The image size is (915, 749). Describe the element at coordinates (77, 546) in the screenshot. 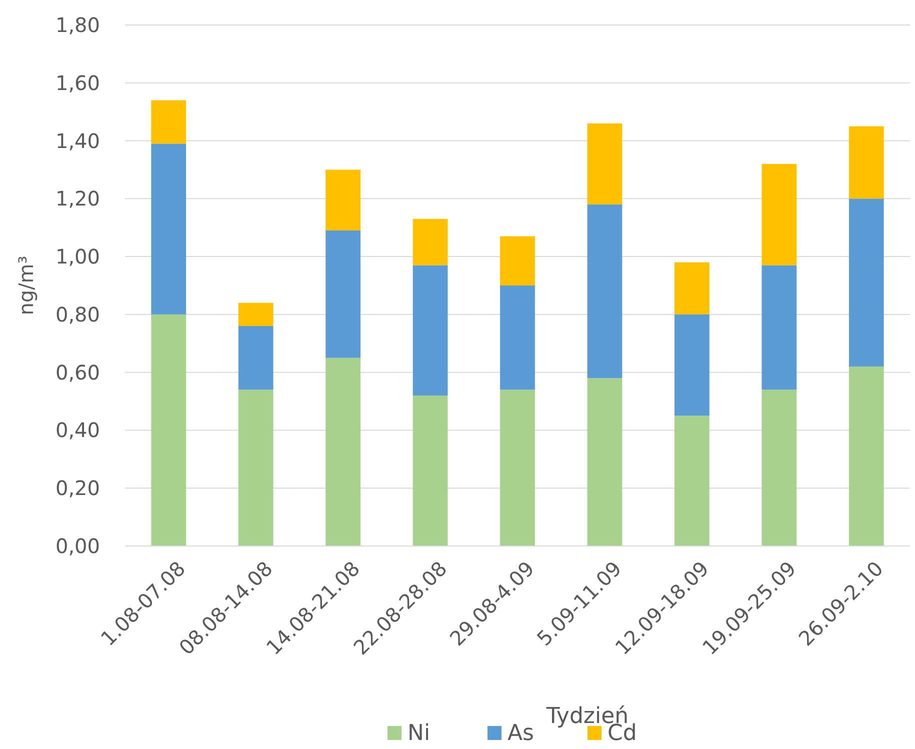

I see `y-tick-label: 0,00` at that location.